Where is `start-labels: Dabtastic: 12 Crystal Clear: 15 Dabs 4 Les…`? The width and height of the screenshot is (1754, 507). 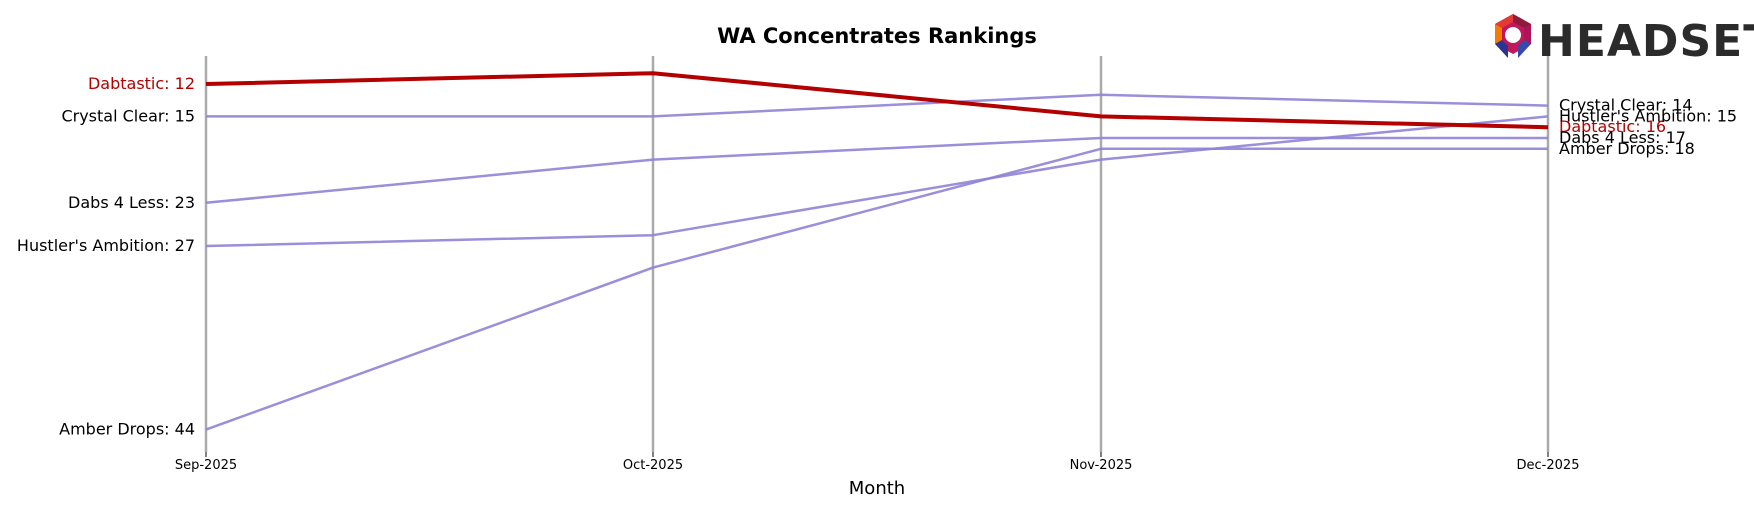
start-labels: Dabtastic: 12 Crystal Clear: 15 Dabs 4 Les… is located at coordinates (106, 256).